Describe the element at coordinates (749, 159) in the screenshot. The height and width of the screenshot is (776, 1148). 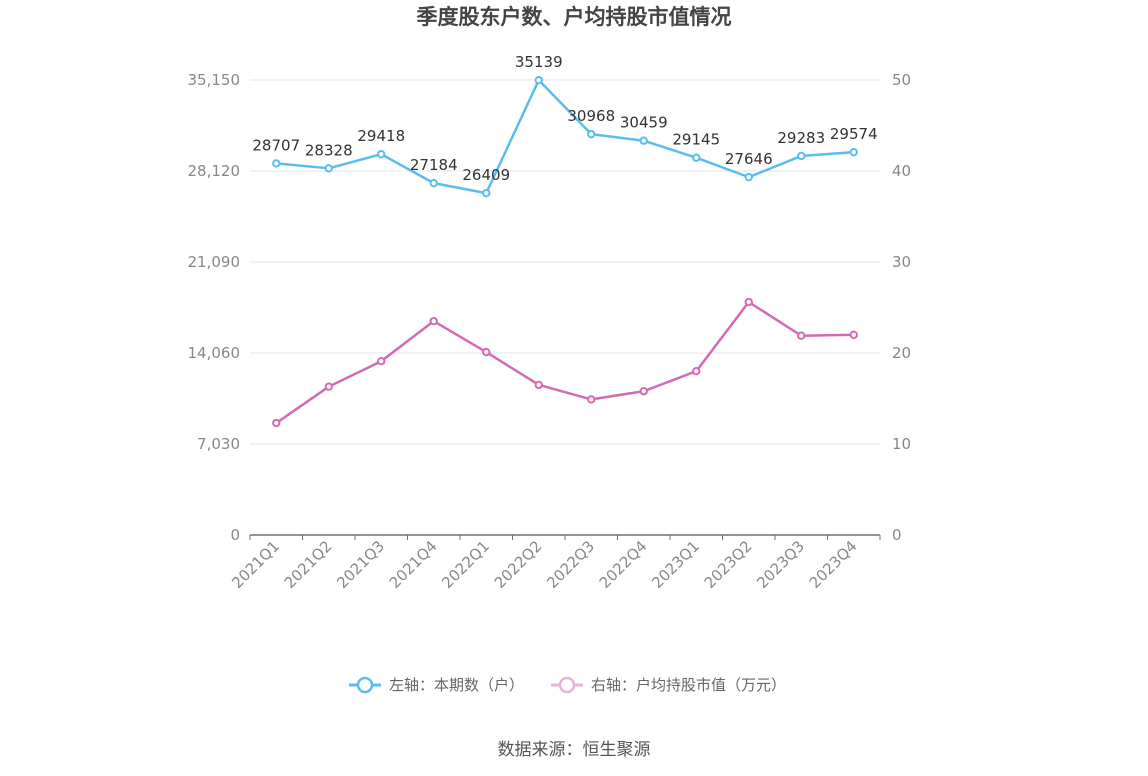
I see `data-label-left: 27646` at that location.